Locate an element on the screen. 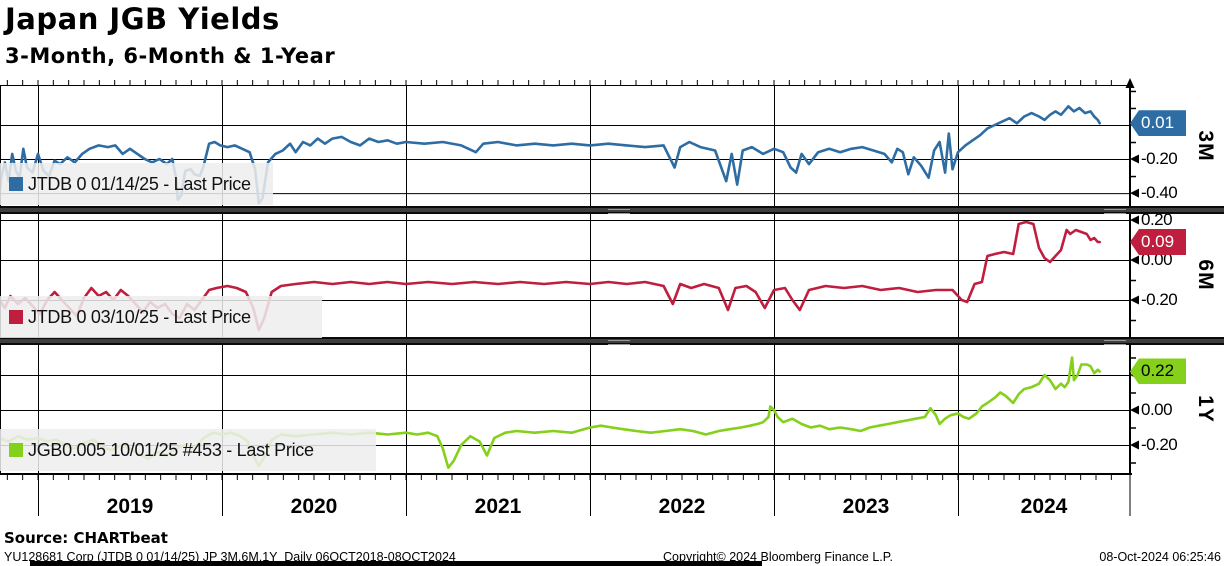  x-tick-label-year: 2020 is located at coordinates (314, 506).